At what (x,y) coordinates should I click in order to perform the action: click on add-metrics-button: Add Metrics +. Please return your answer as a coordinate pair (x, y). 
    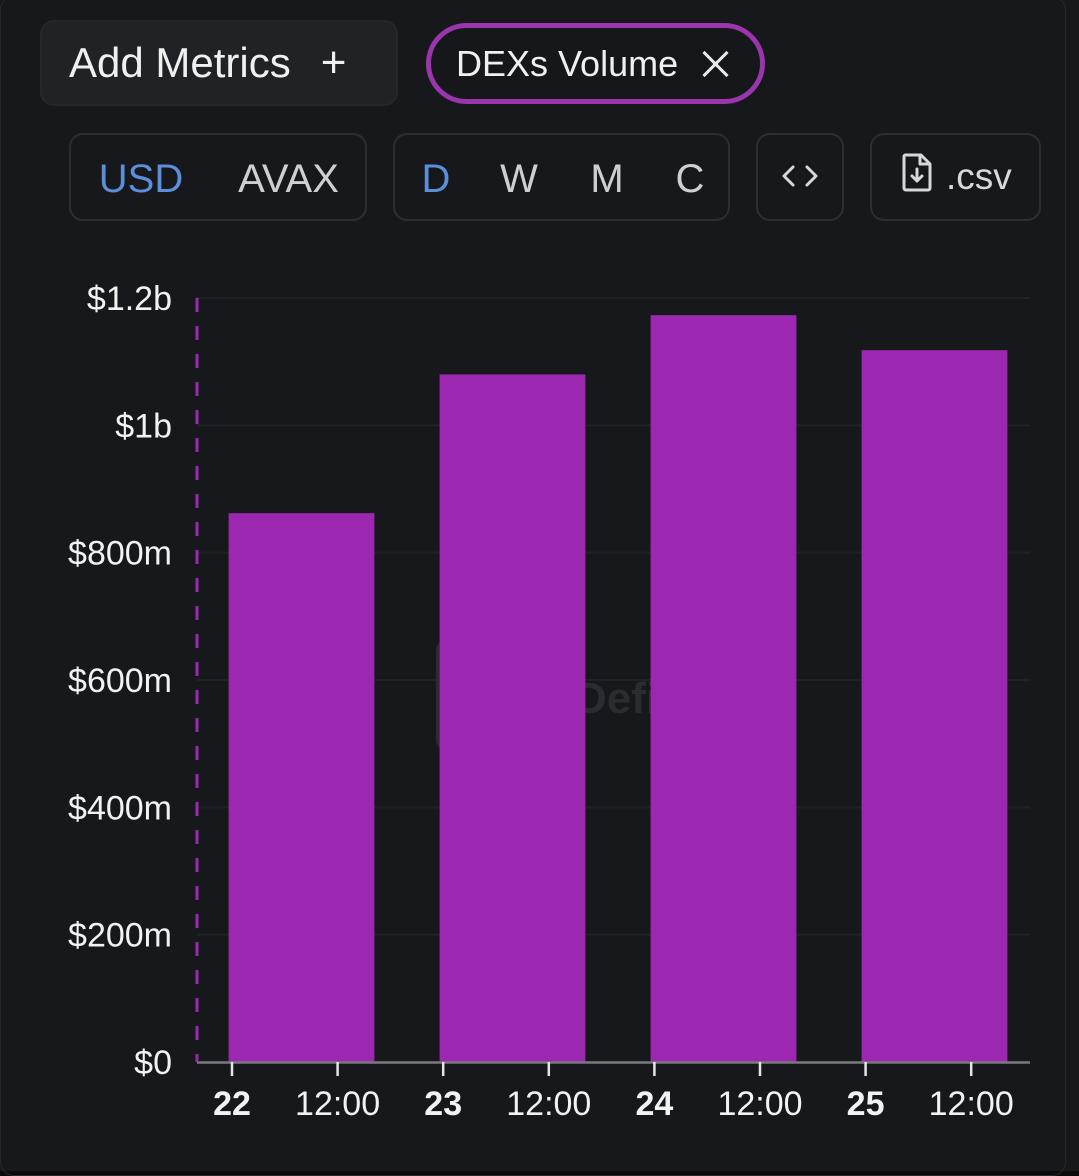
    Looking at the image, I should click on (219, 63).